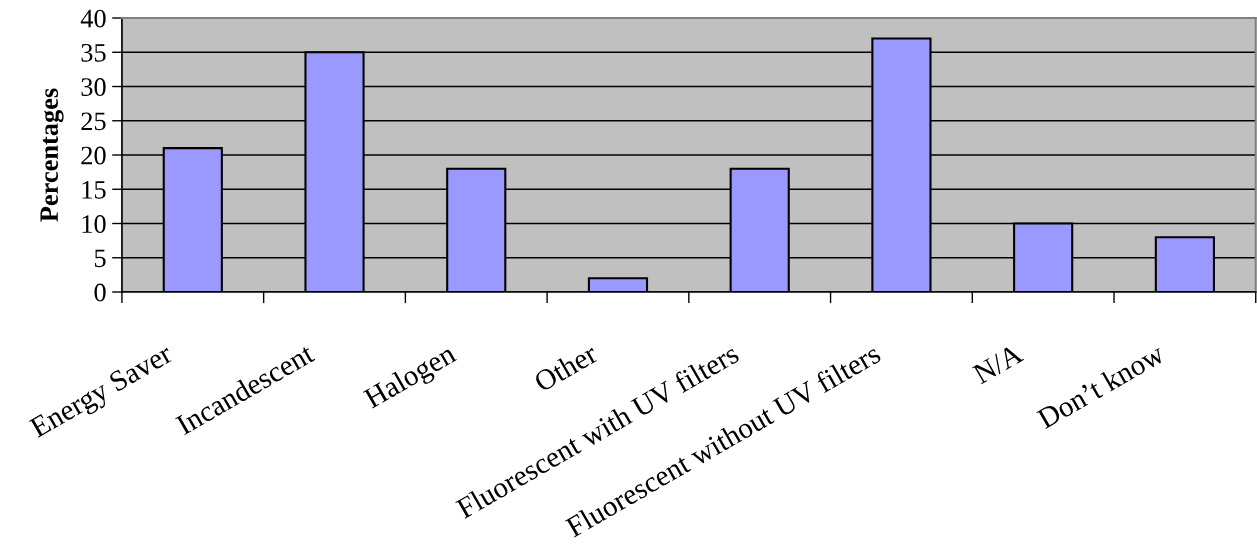 The height and width of the screenshot is (558, 1257). What do you see at coordinates (93, 155) in the screenshot?
I see `y-tick-label: 20` at bounding box center [93, 155].